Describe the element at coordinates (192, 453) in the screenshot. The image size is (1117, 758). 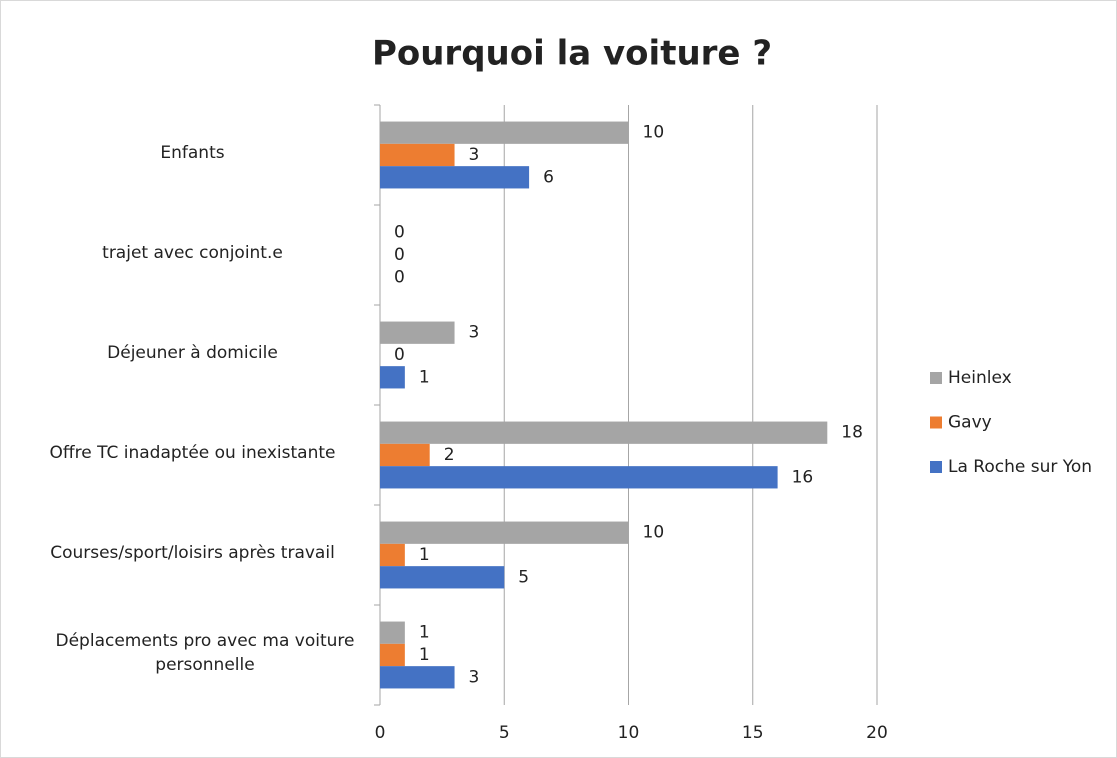
I see `y-tick-label: Offre TC inadaptée ou inexistante` at that location.